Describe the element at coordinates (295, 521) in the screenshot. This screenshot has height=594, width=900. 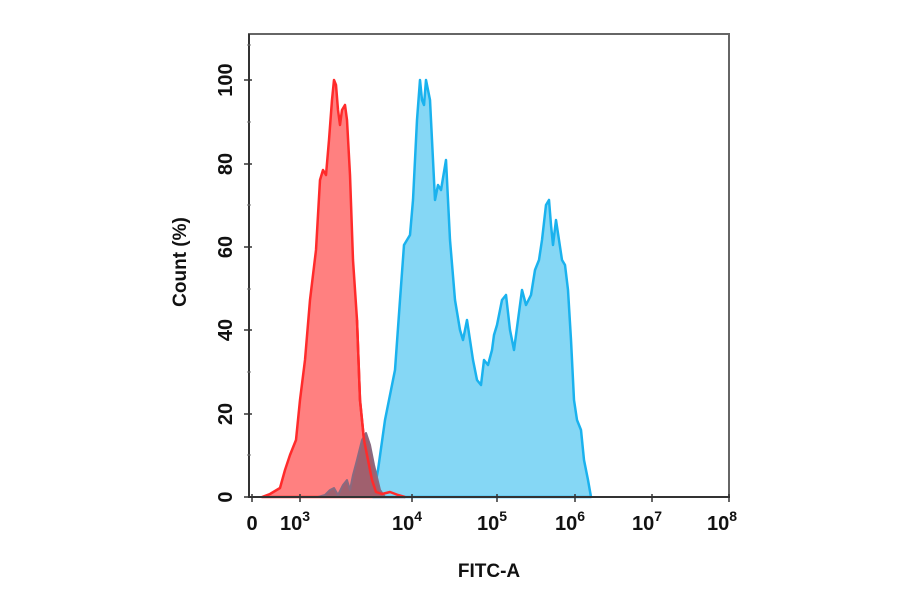
I see `x-tick-1e3: 10³` at that location.